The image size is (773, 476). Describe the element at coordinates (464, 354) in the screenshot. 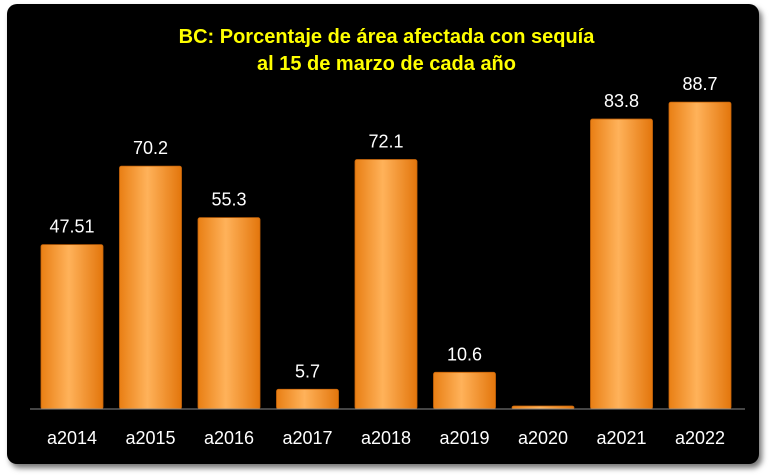

I see `value-label-a2019: 10.6` at that location.